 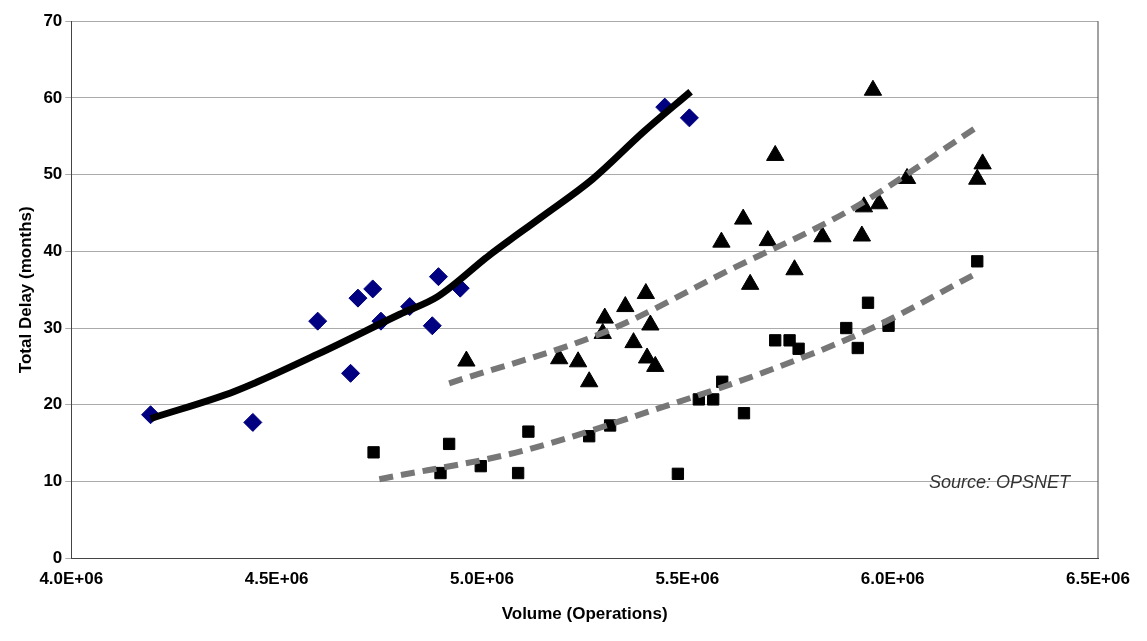 What do you see at coordinates (53, 251) in the screenshot?
I see `y-tick-label: 40` at bounding box center [53, 251].